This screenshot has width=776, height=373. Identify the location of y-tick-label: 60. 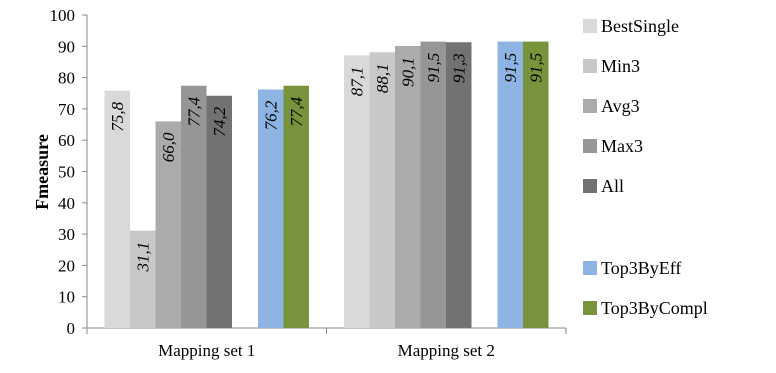
(66, 140).